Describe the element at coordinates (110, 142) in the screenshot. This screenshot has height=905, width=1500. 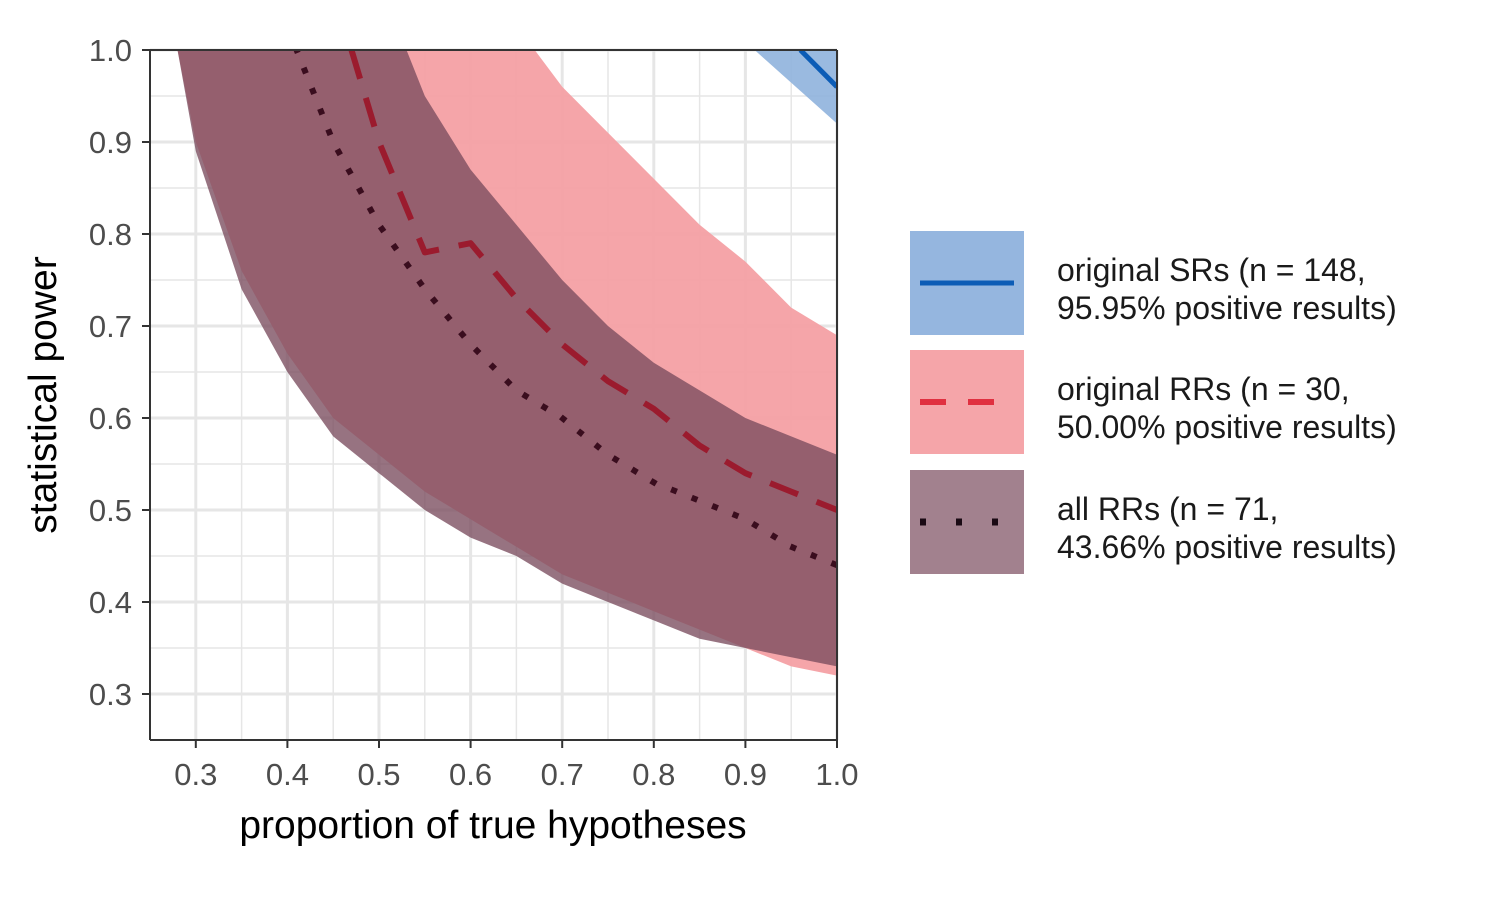
I see `y-tick-label: 0.9` at that location.